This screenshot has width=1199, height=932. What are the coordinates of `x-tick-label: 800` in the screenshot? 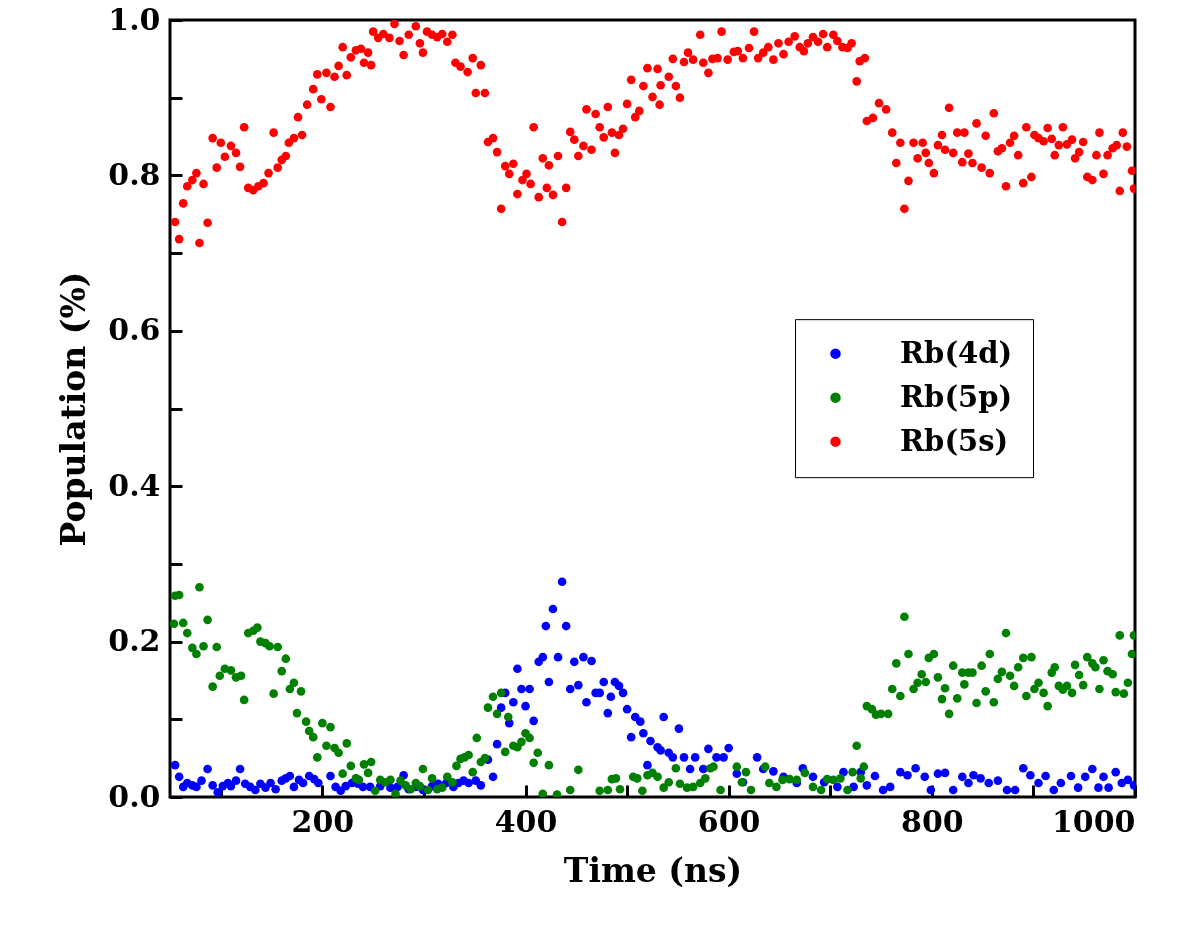 It's located at (932, 821).